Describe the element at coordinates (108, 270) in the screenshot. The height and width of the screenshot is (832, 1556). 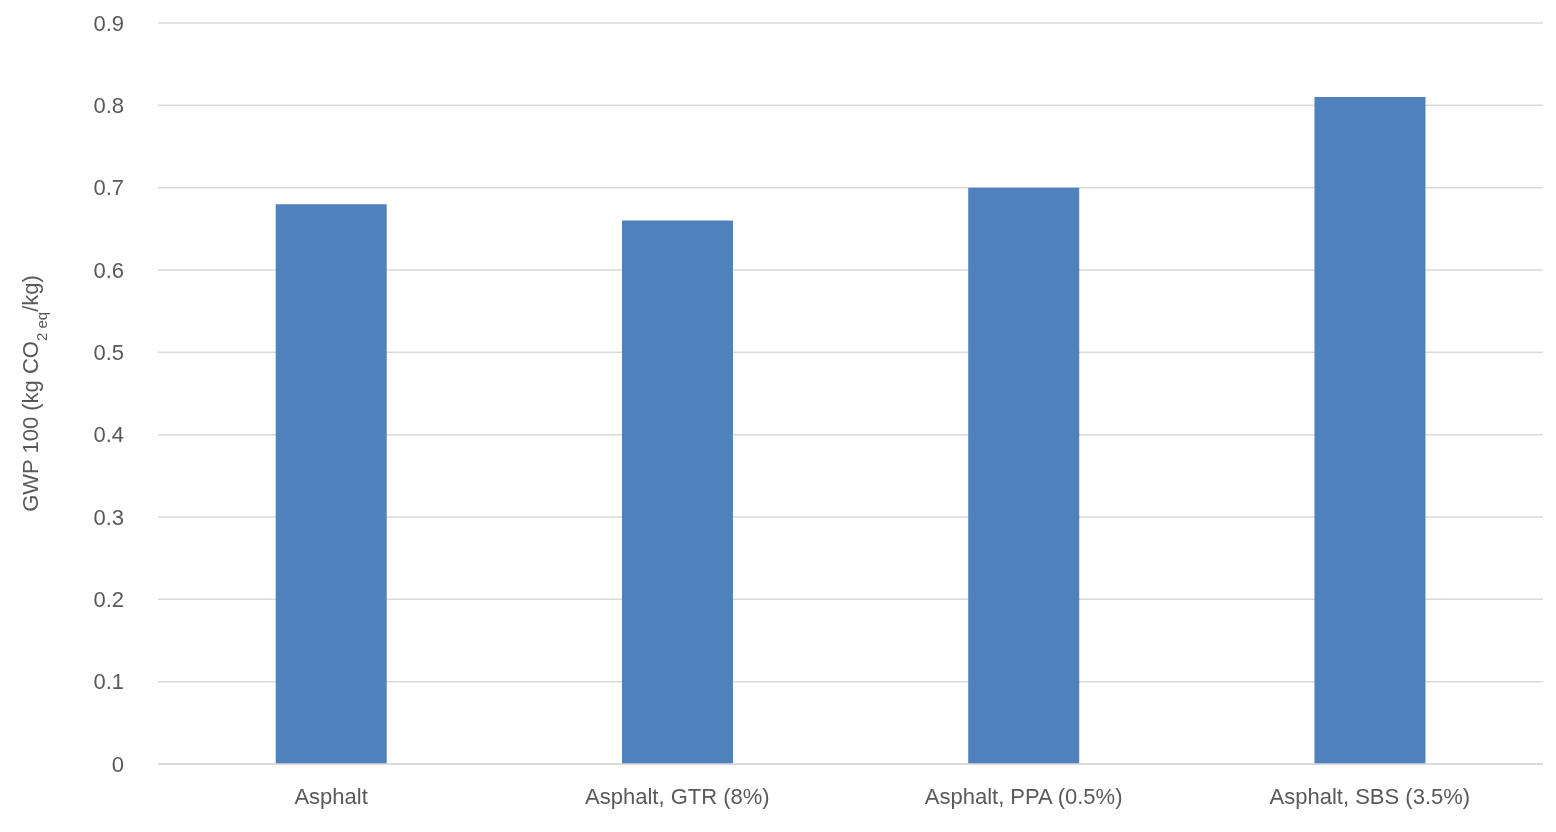
I see `y-tick-label: 0.6` at that location.